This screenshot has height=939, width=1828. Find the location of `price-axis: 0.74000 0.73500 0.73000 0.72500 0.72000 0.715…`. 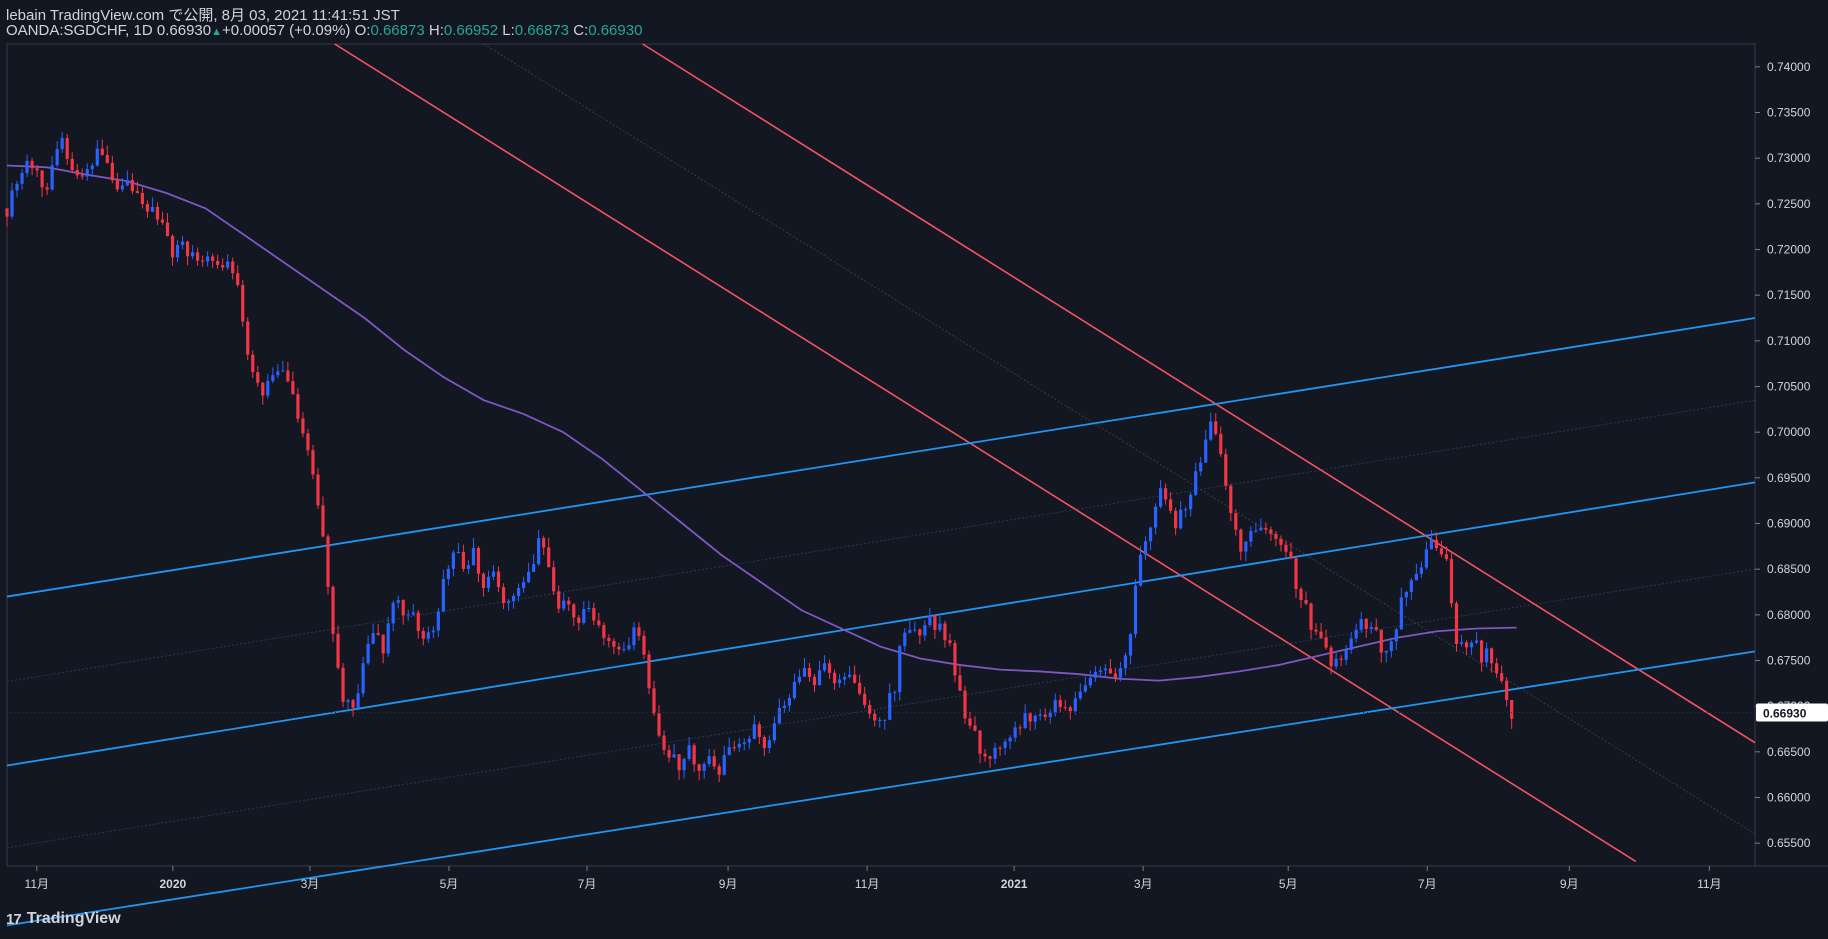

price-axis: 0.74000 0.73500 0.73000 0.72500 0.72000 0.715… is located at coordinates (1783, 455).